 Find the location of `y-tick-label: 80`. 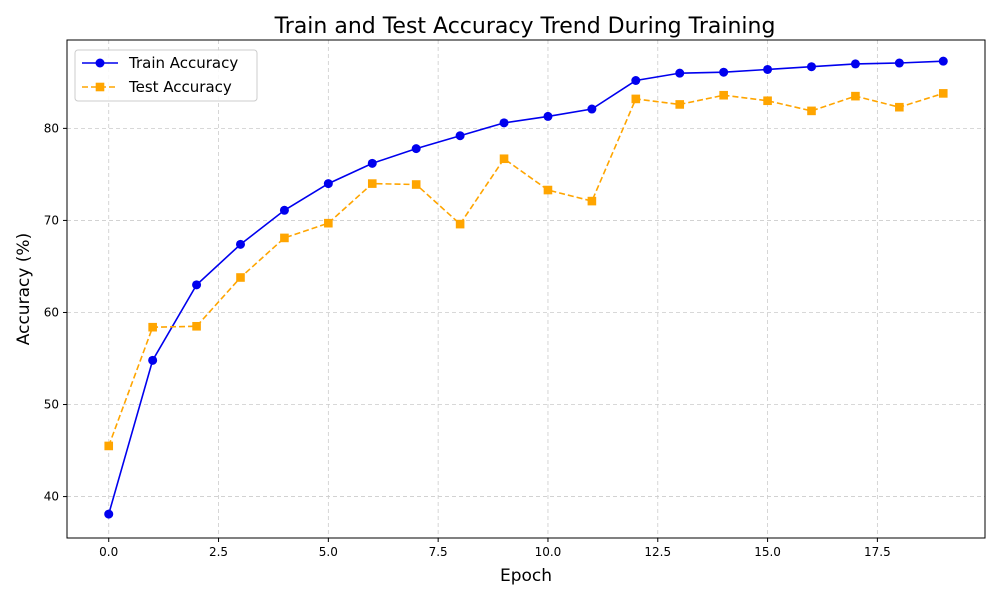

y-tick-label: 80 is located at coordinates (51, 128).